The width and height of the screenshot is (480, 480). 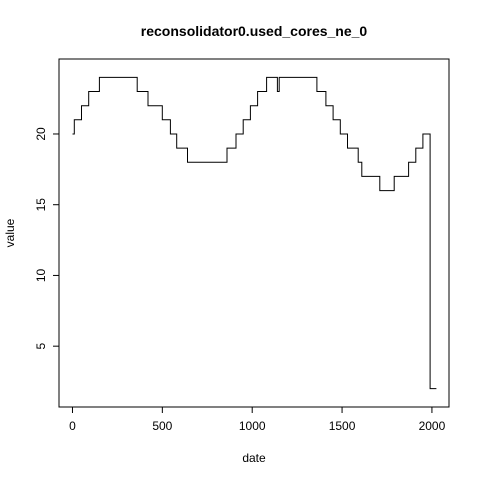 I want to click on x-tick-label: 1500, so click(x=342, y=426).